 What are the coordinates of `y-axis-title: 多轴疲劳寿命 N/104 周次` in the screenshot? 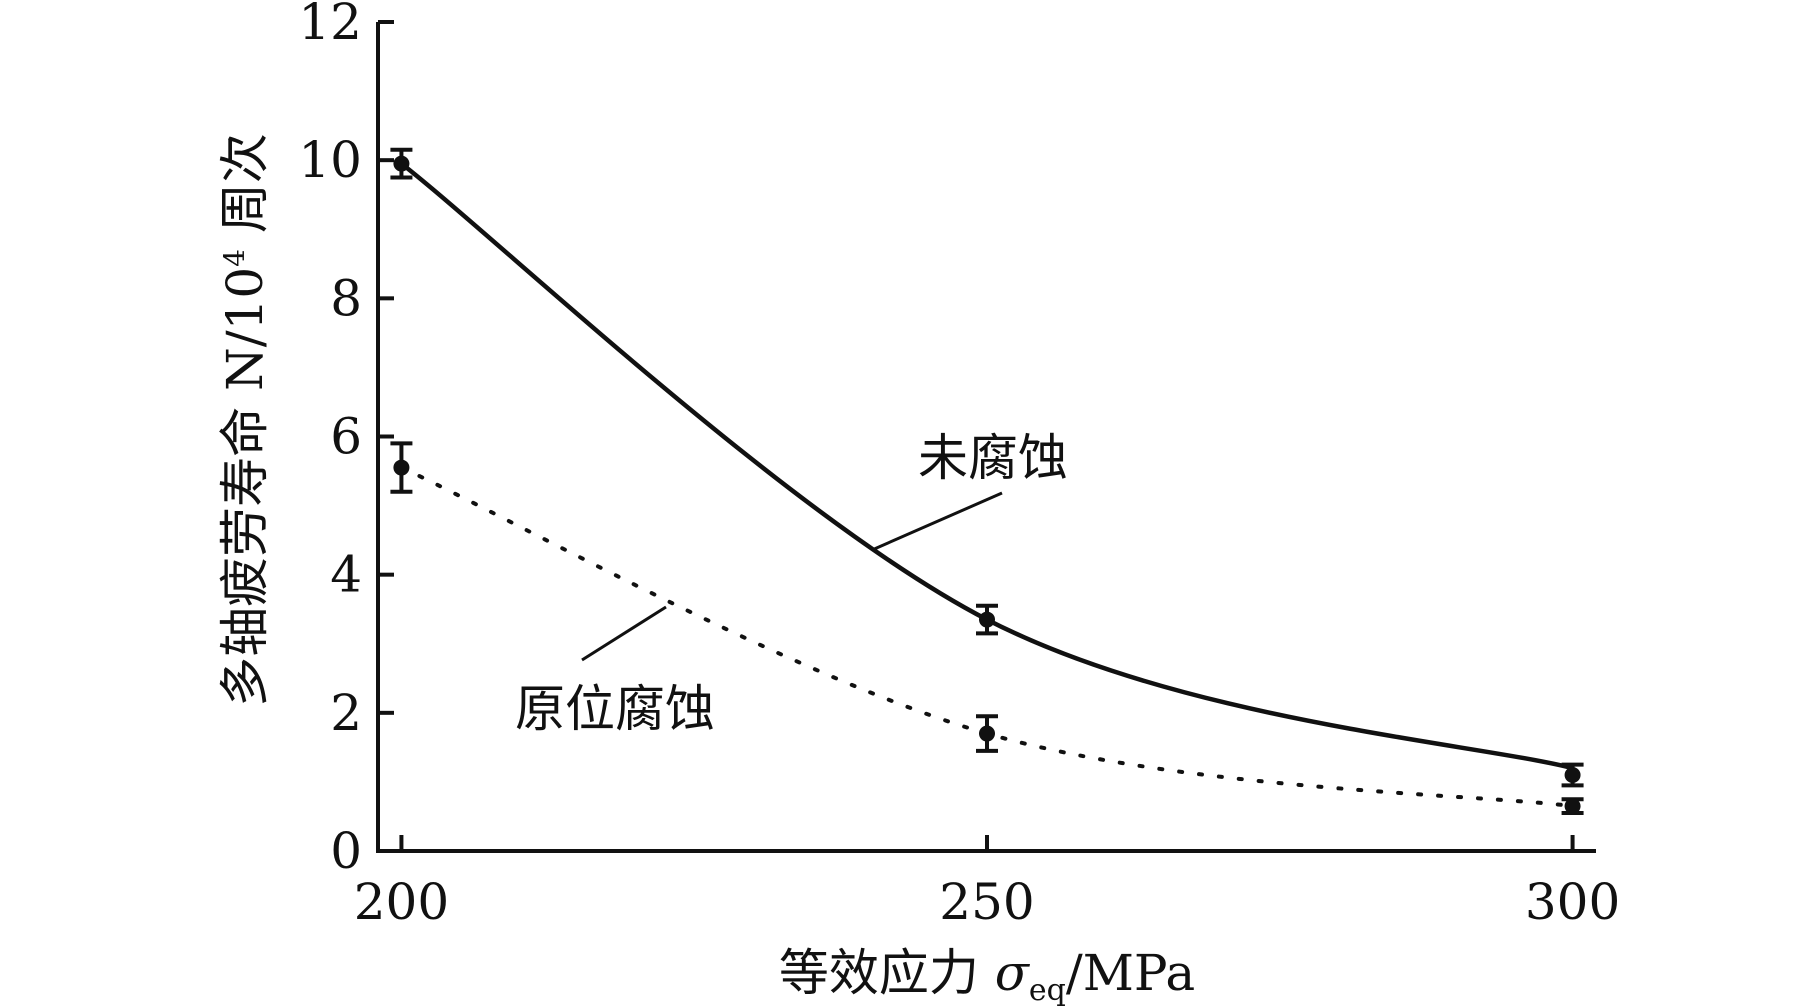 It's located at (245, 420).